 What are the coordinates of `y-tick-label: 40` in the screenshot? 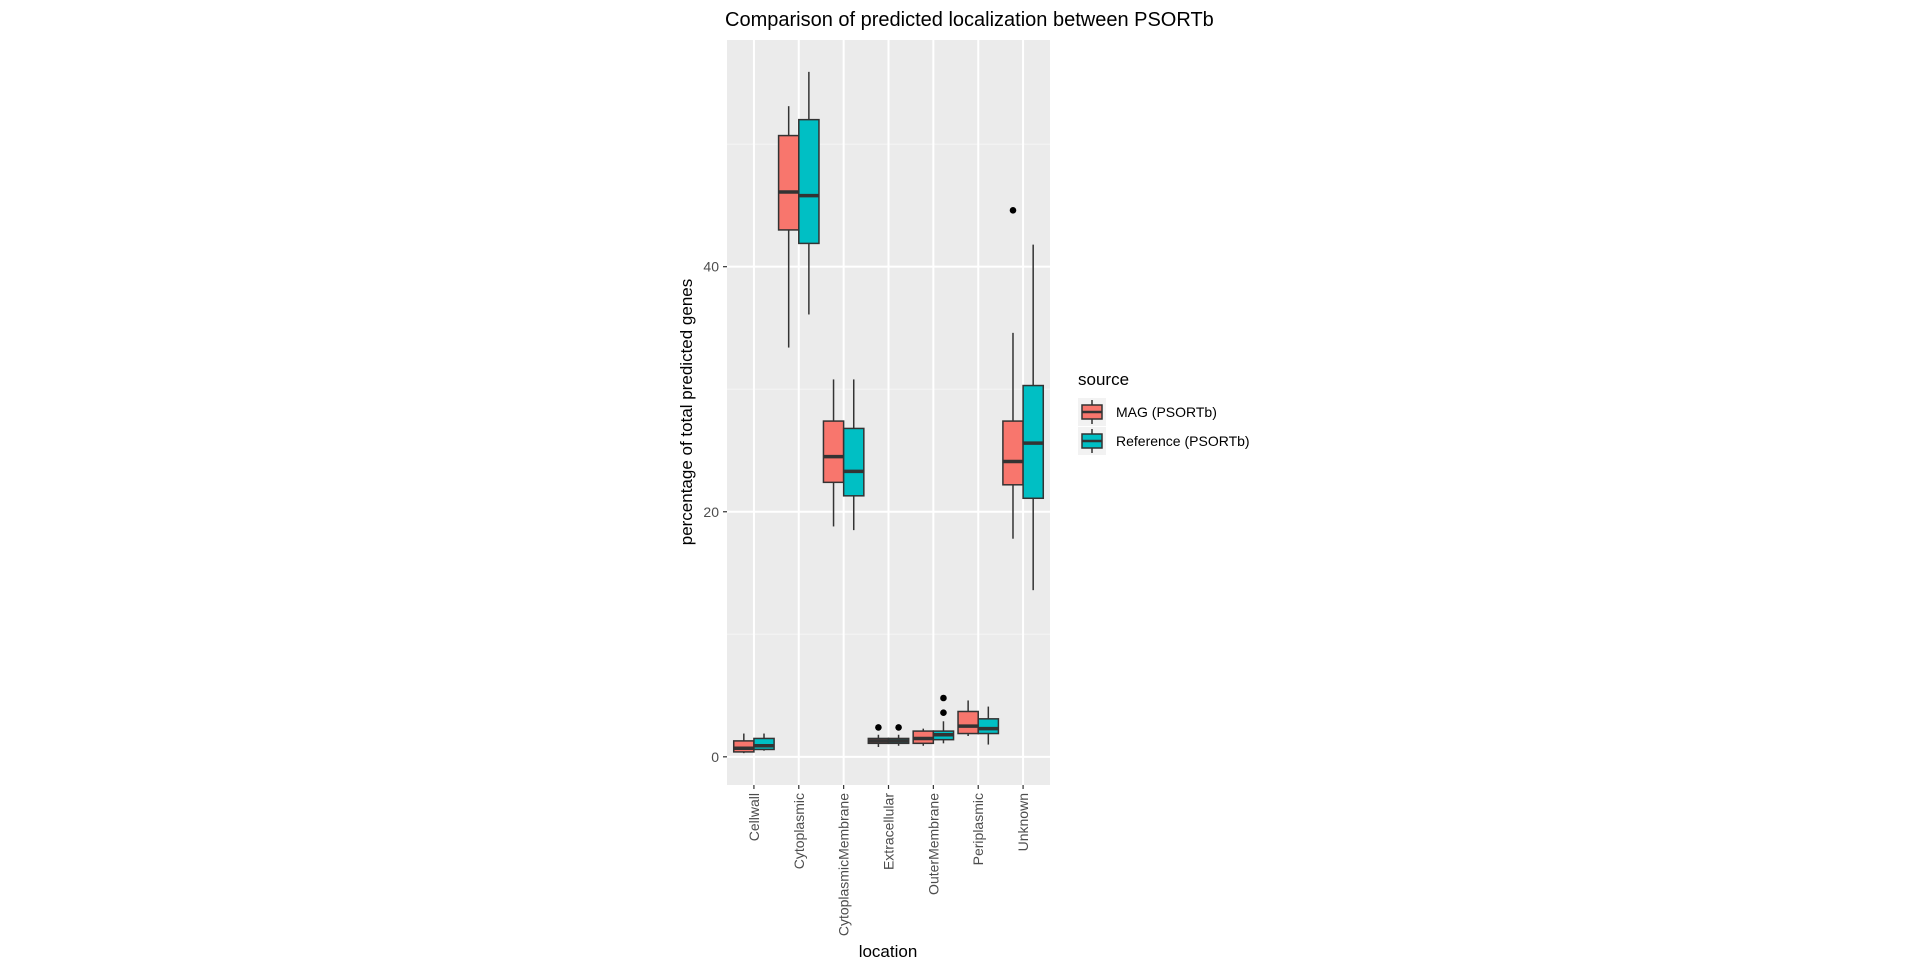 It's located at (711, 267).